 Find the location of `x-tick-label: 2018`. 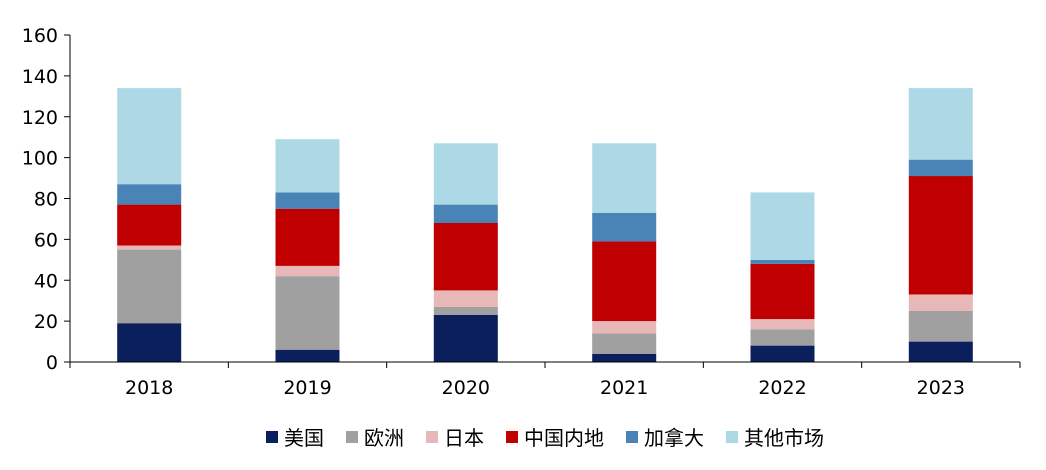

x-tick-label: 2018 is located at coordinates (149, 388).